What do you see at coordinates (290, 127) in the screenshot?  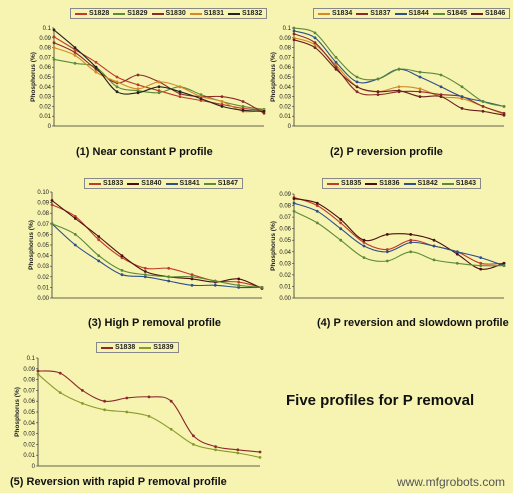 I see `y-tick-label: 0` at bounding box center [290, 127].